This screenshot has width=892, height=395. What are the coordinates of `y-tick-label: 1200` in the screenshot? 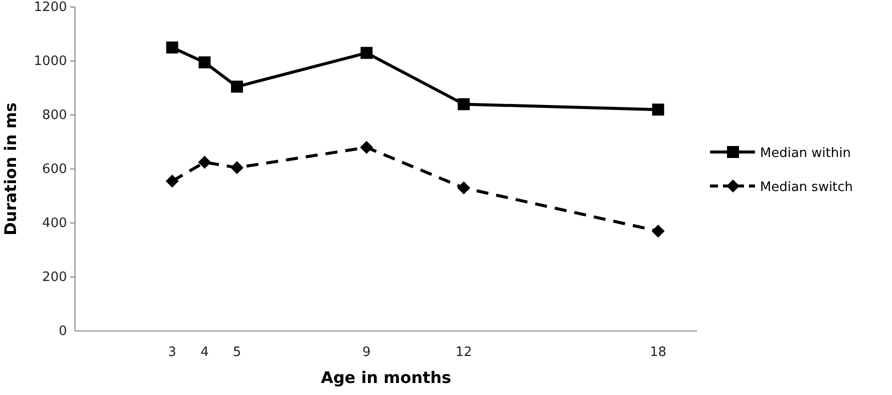 It's located at (50, 8).